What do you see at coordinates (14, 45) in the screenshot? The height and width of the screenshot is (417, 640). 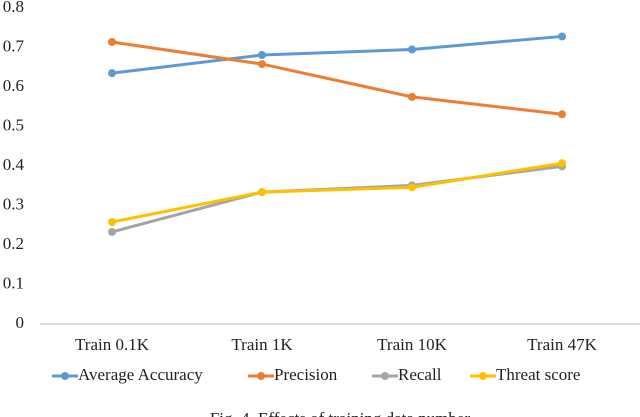 I see `y-tick-label: 0.7` at bounding box center [14, 45].